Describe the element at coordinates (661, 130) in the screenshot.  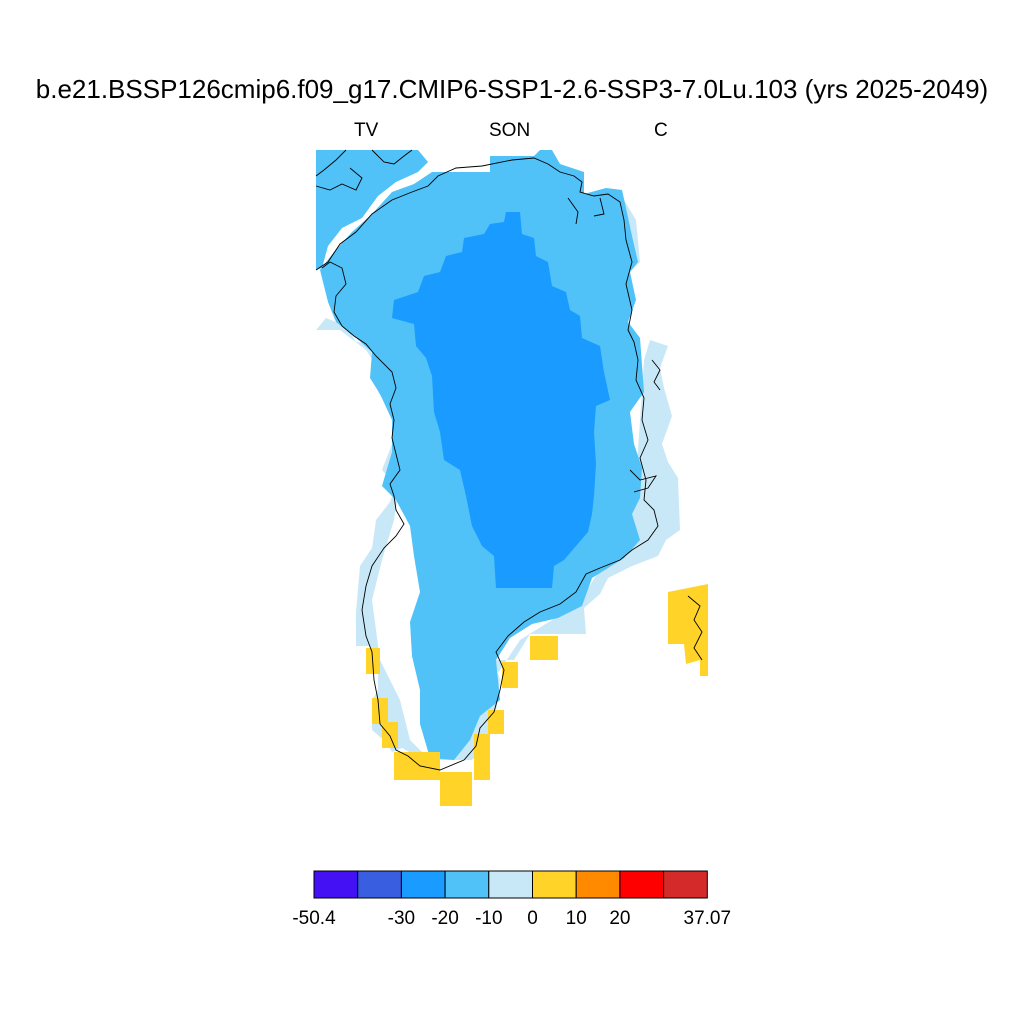
I see `units-label: C` at that location.